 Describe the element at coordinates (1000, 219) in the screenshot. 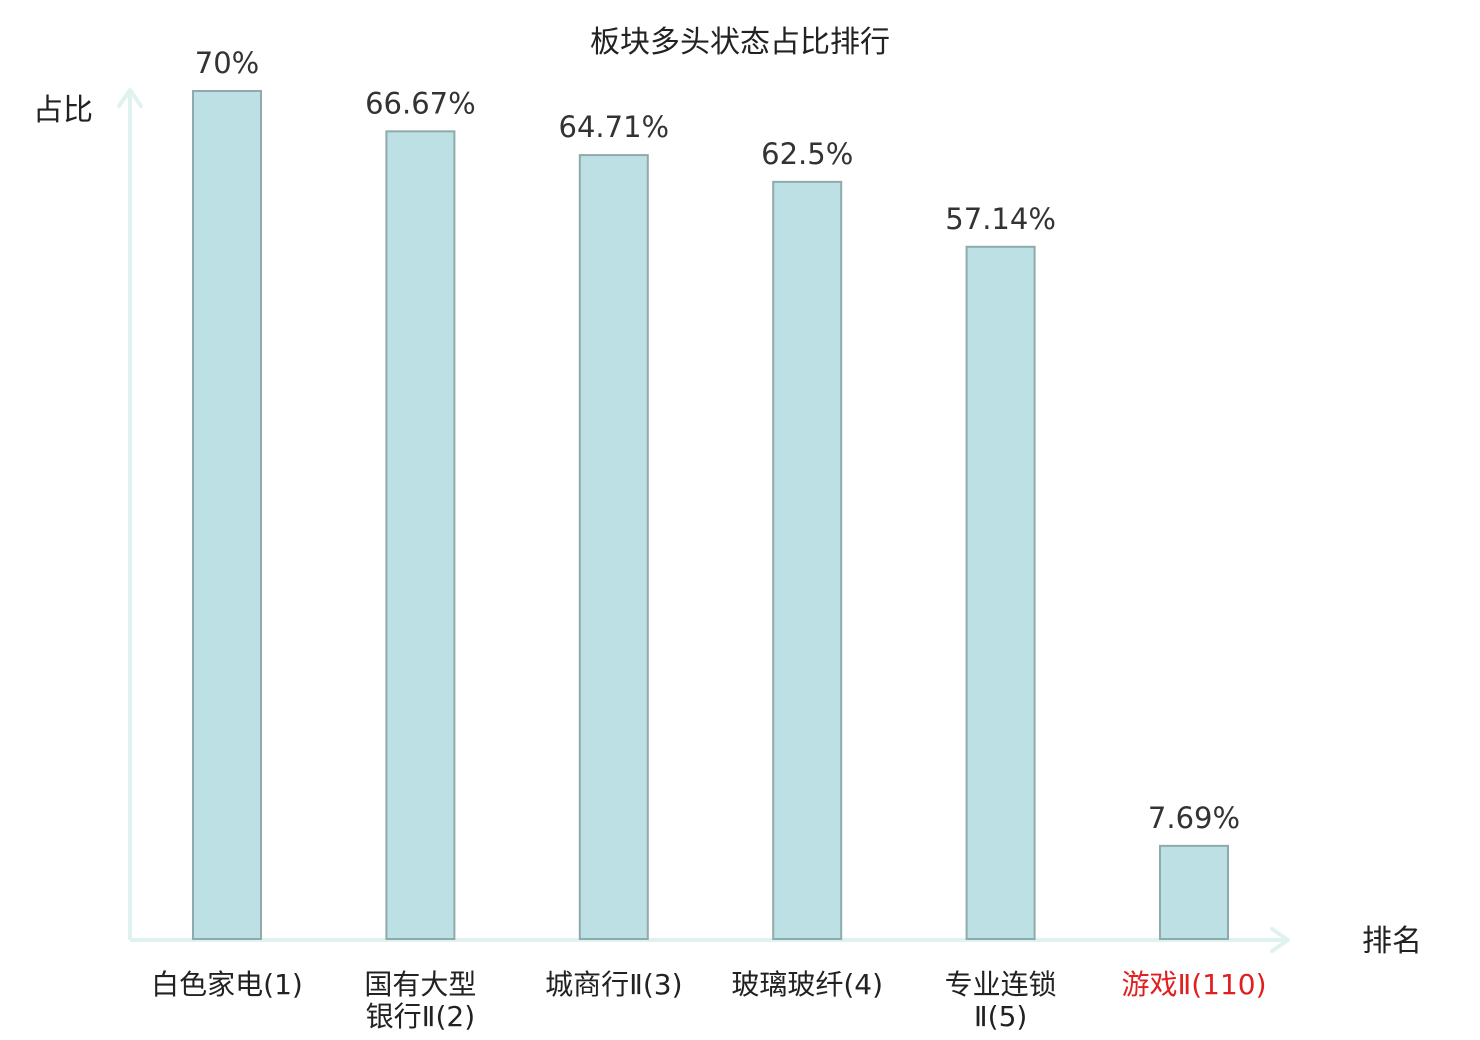

I see `value-label-5: 57.14%` at that location.